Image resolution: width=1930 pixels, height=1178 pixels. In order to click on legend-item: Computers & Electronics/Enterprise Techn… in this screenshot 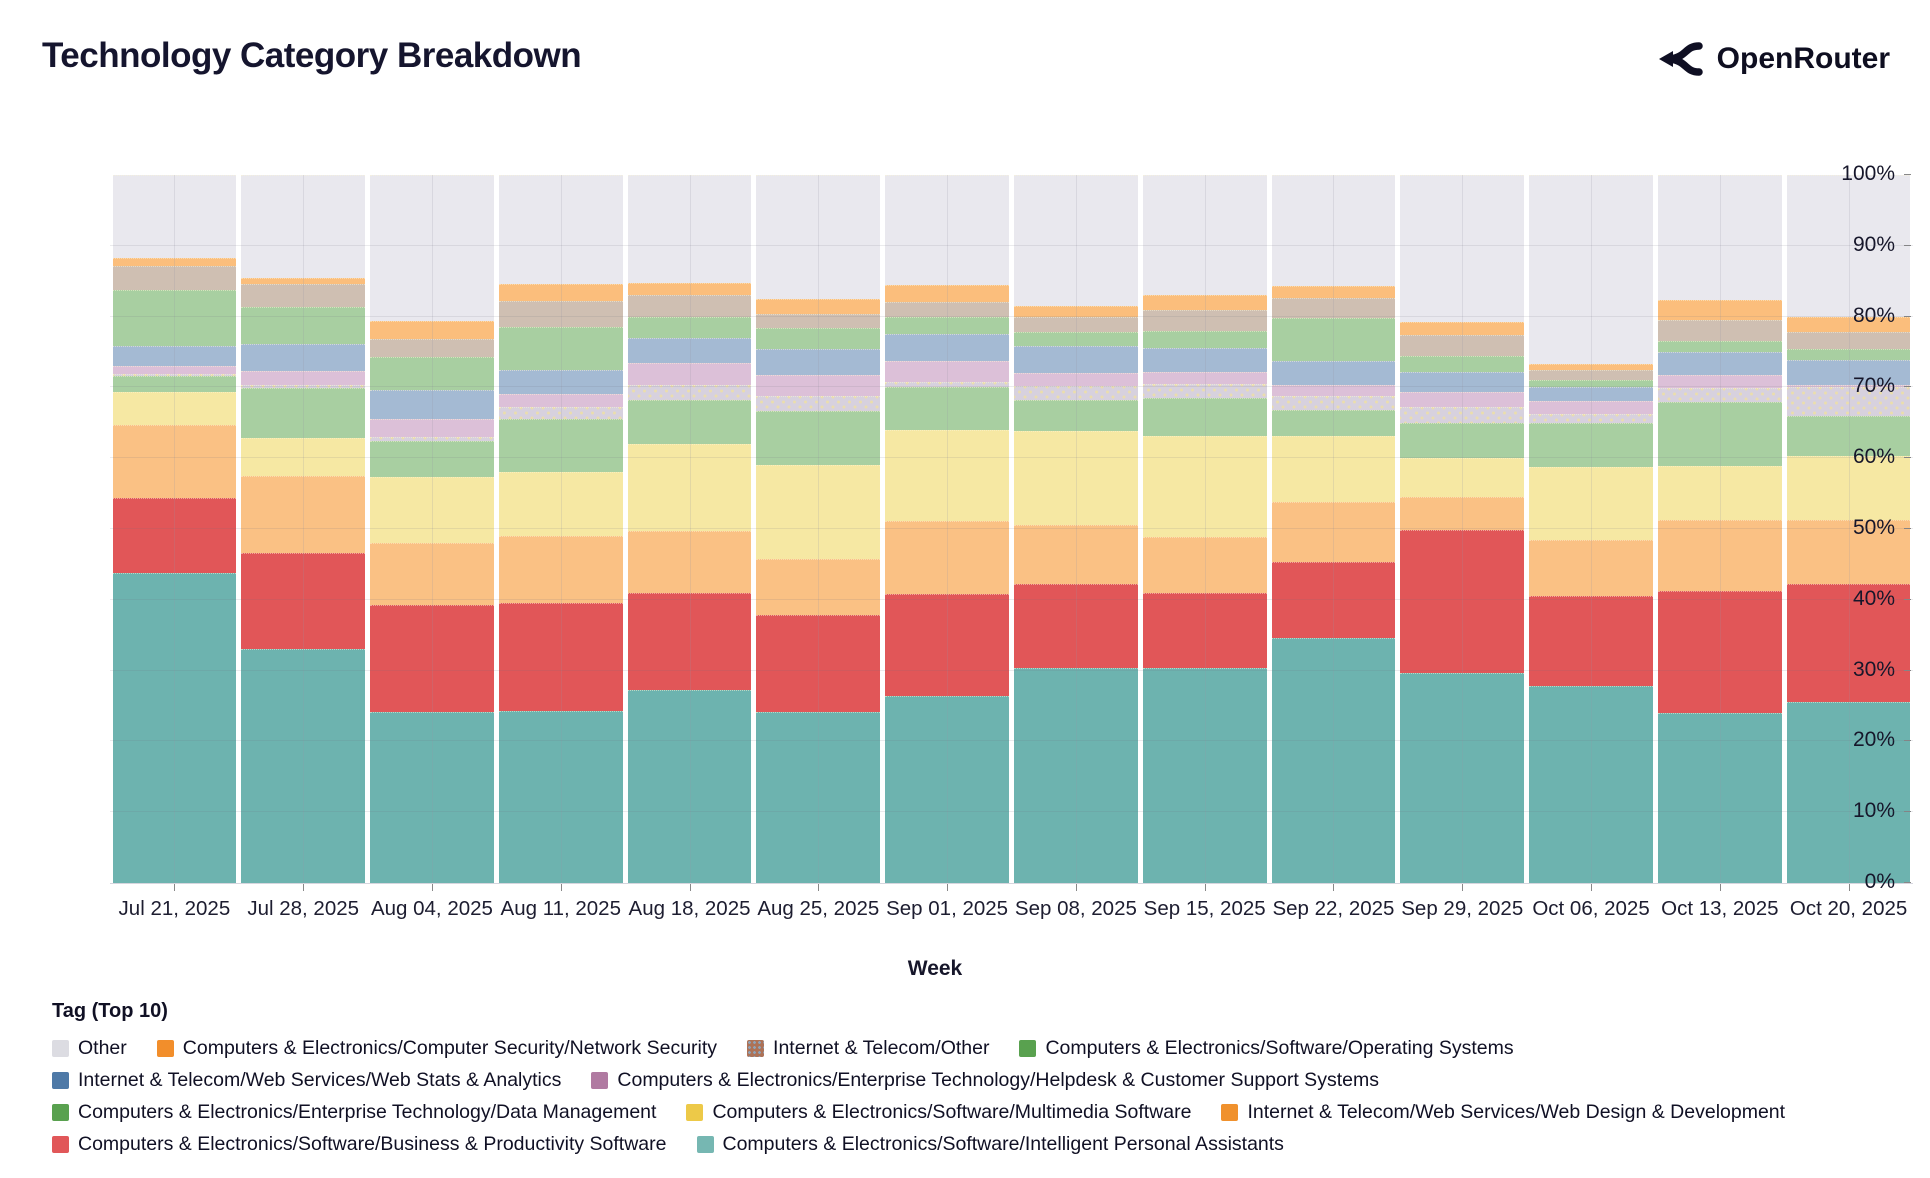, I will do `click(985, 1080)`.